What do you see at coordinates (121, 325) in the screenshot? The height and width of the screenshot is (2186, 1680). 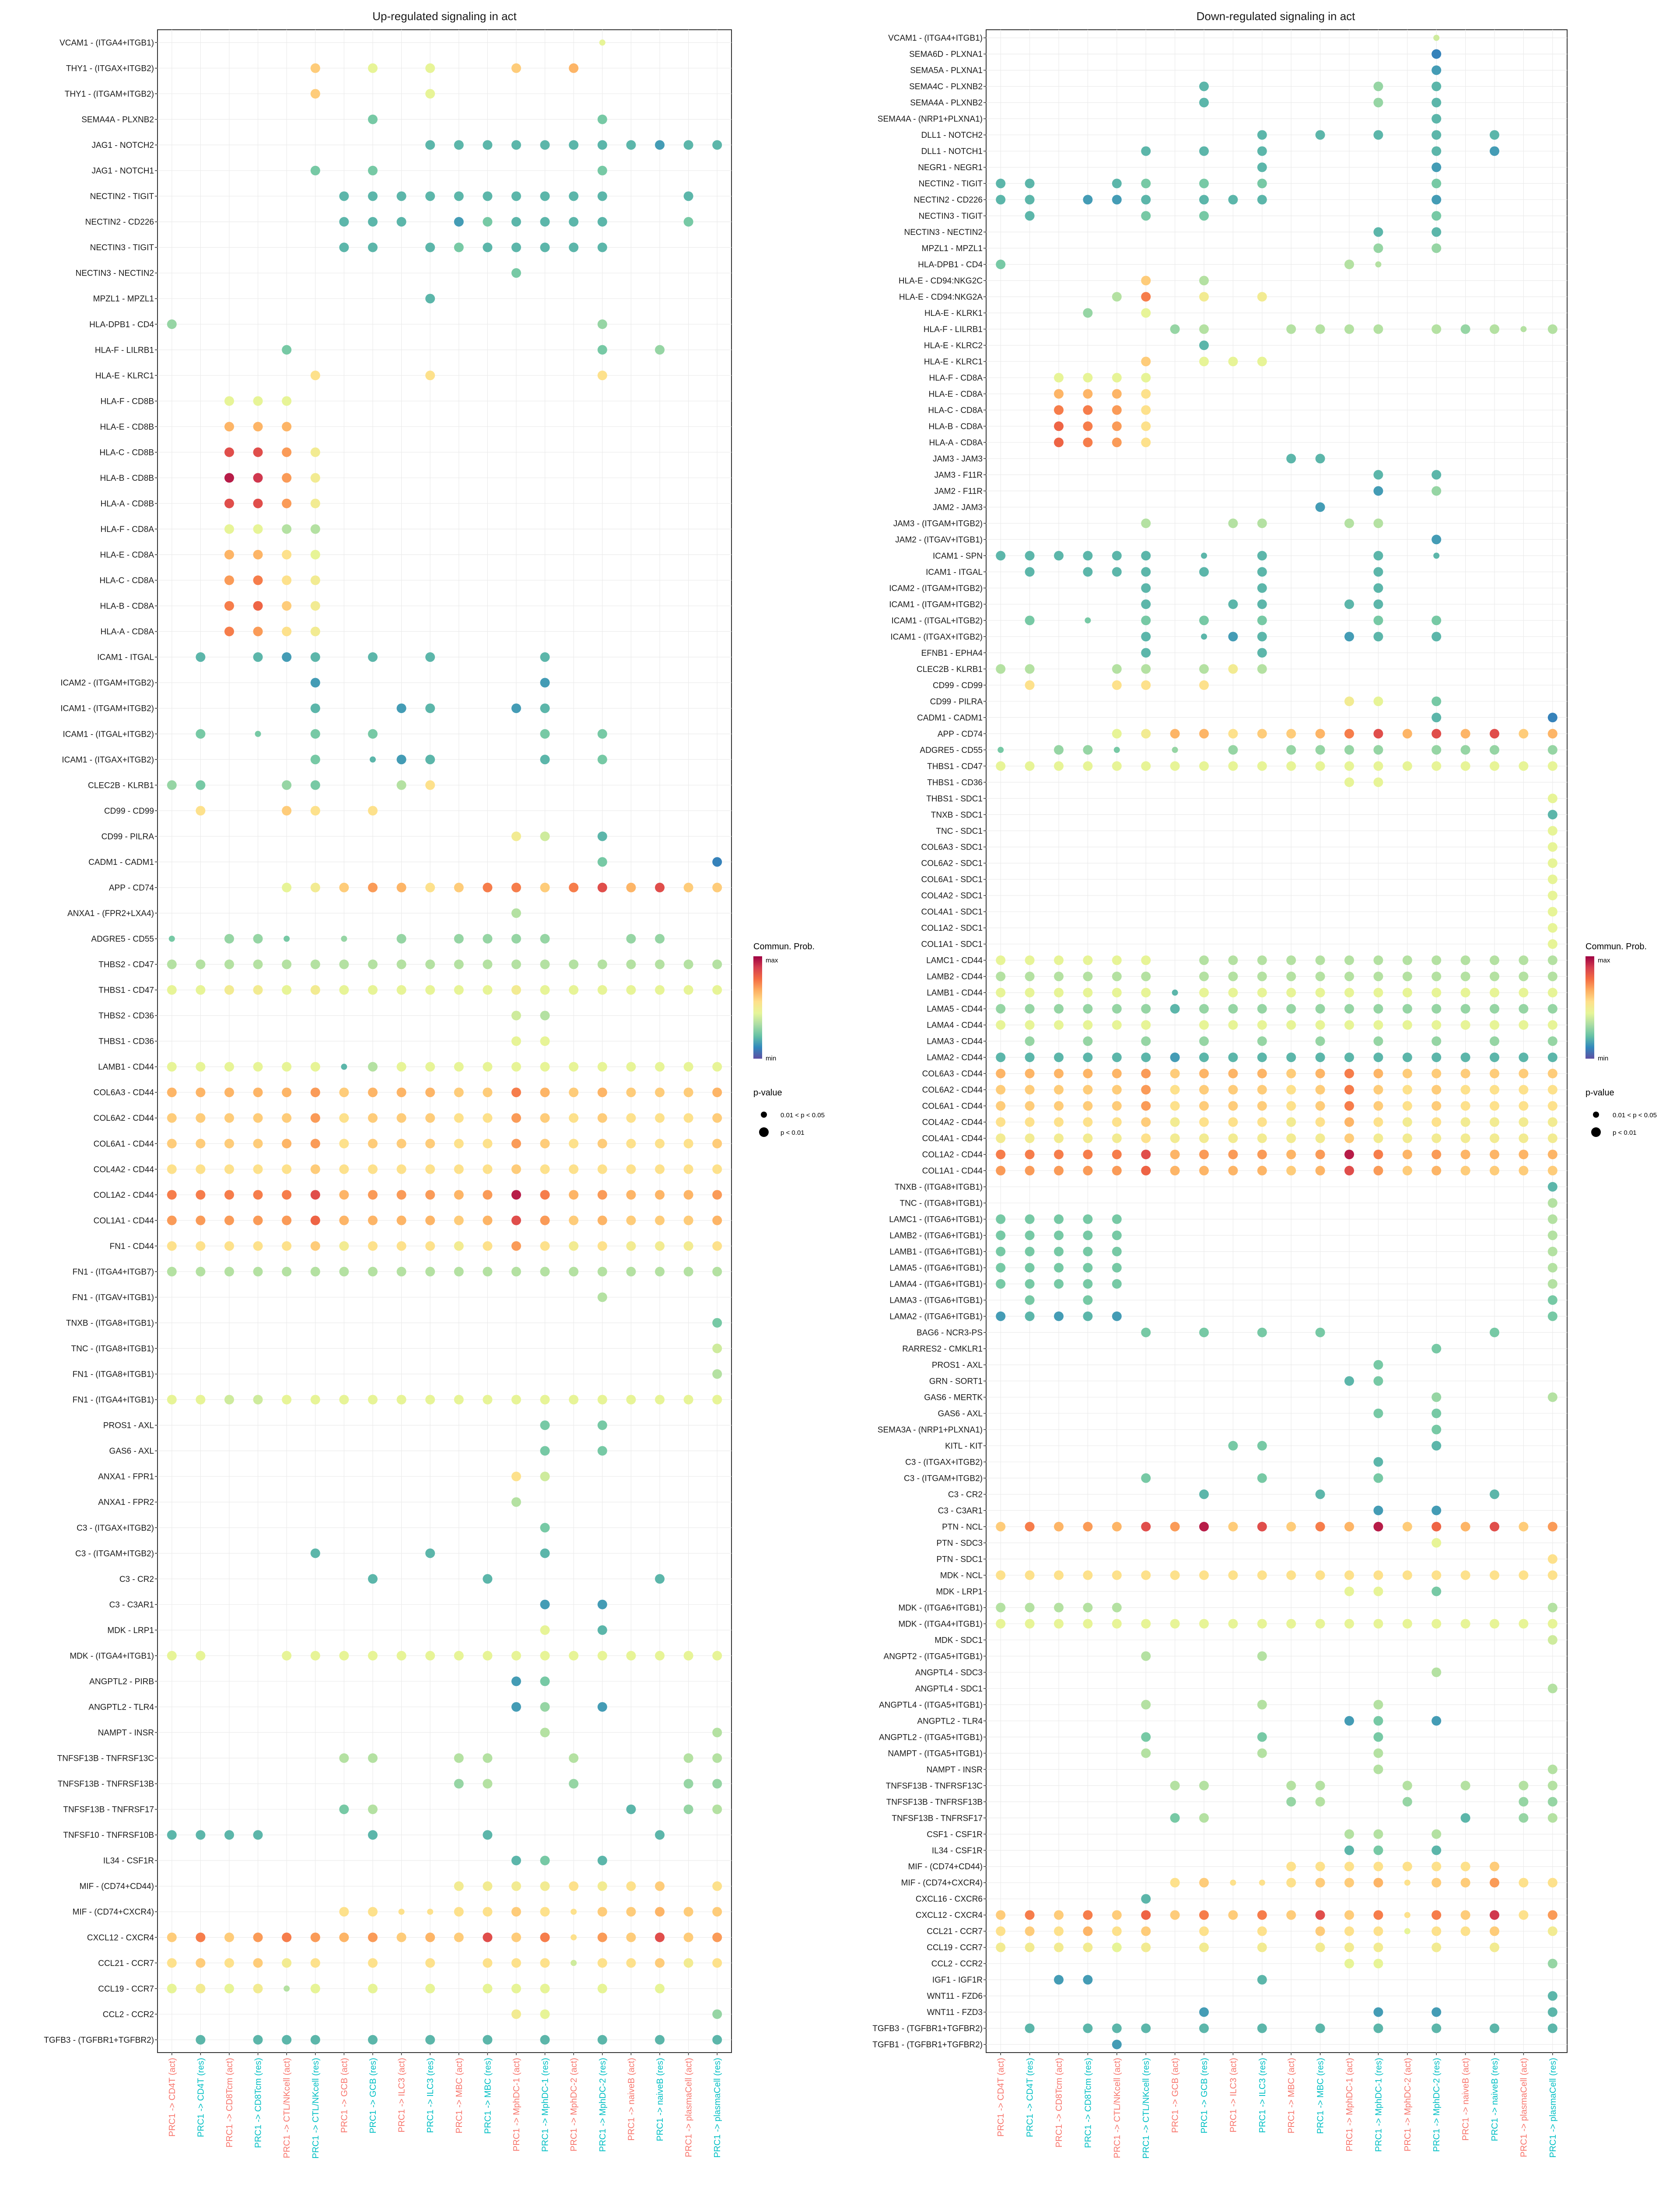 I see `y-tick-label: HLA-DPB1 - CD4` at bounding box center [121, 325].